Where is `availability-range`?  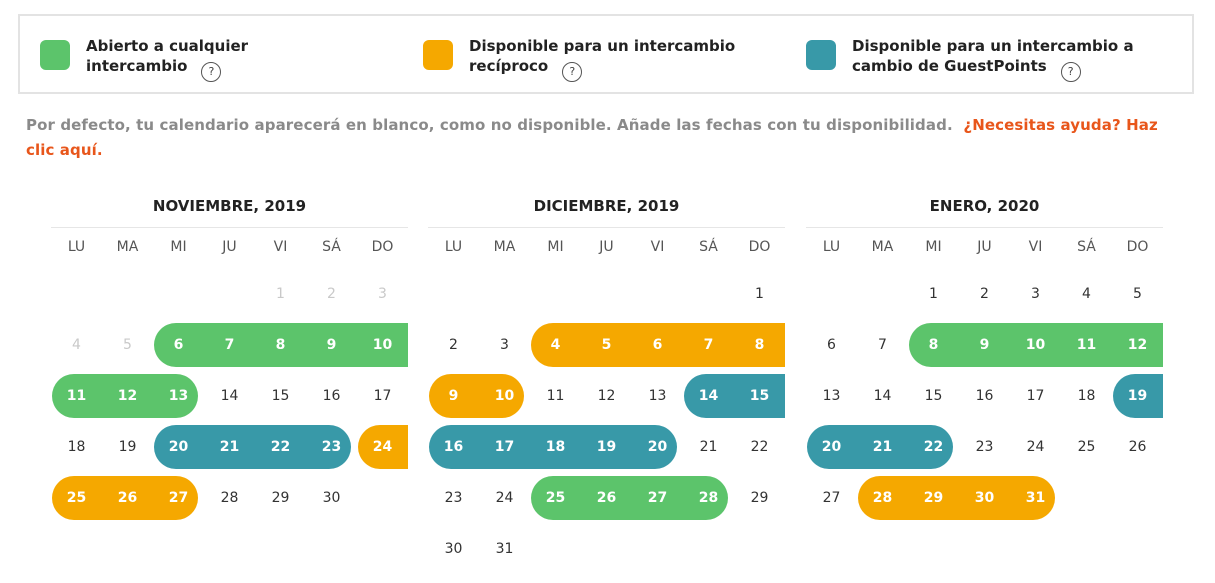
availability-range is located at coordinates (657, 498).